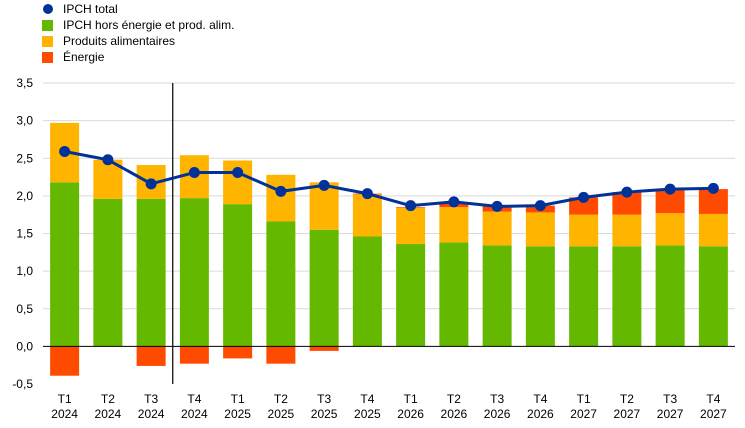 The height and width of the screenshot is (428, 745). I want to click on y-tick-label: 1,5, so click(24, 234).